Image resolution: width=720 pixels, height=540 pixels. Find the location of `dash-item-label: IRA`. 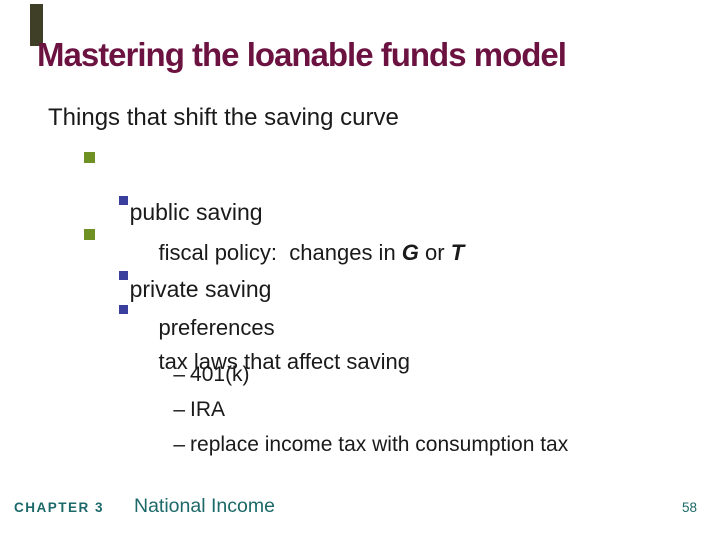

dash-item-label: IRA is located at coordinates (208, 409).